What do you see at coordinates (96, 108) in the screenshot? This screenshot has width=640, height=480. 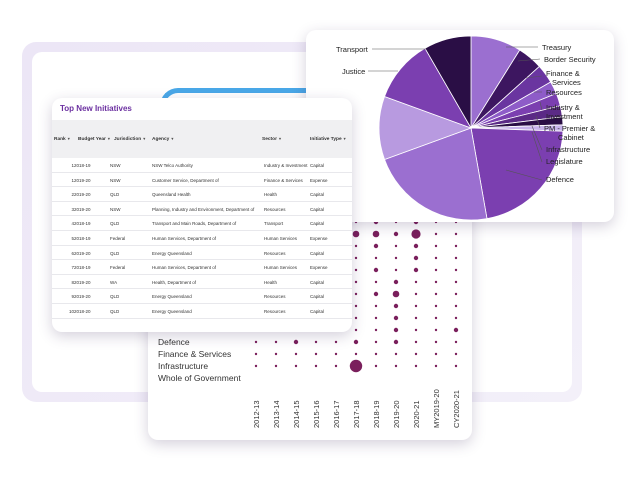 I see `table-title: Top New Initiatives` at bounding box center [96, 108].